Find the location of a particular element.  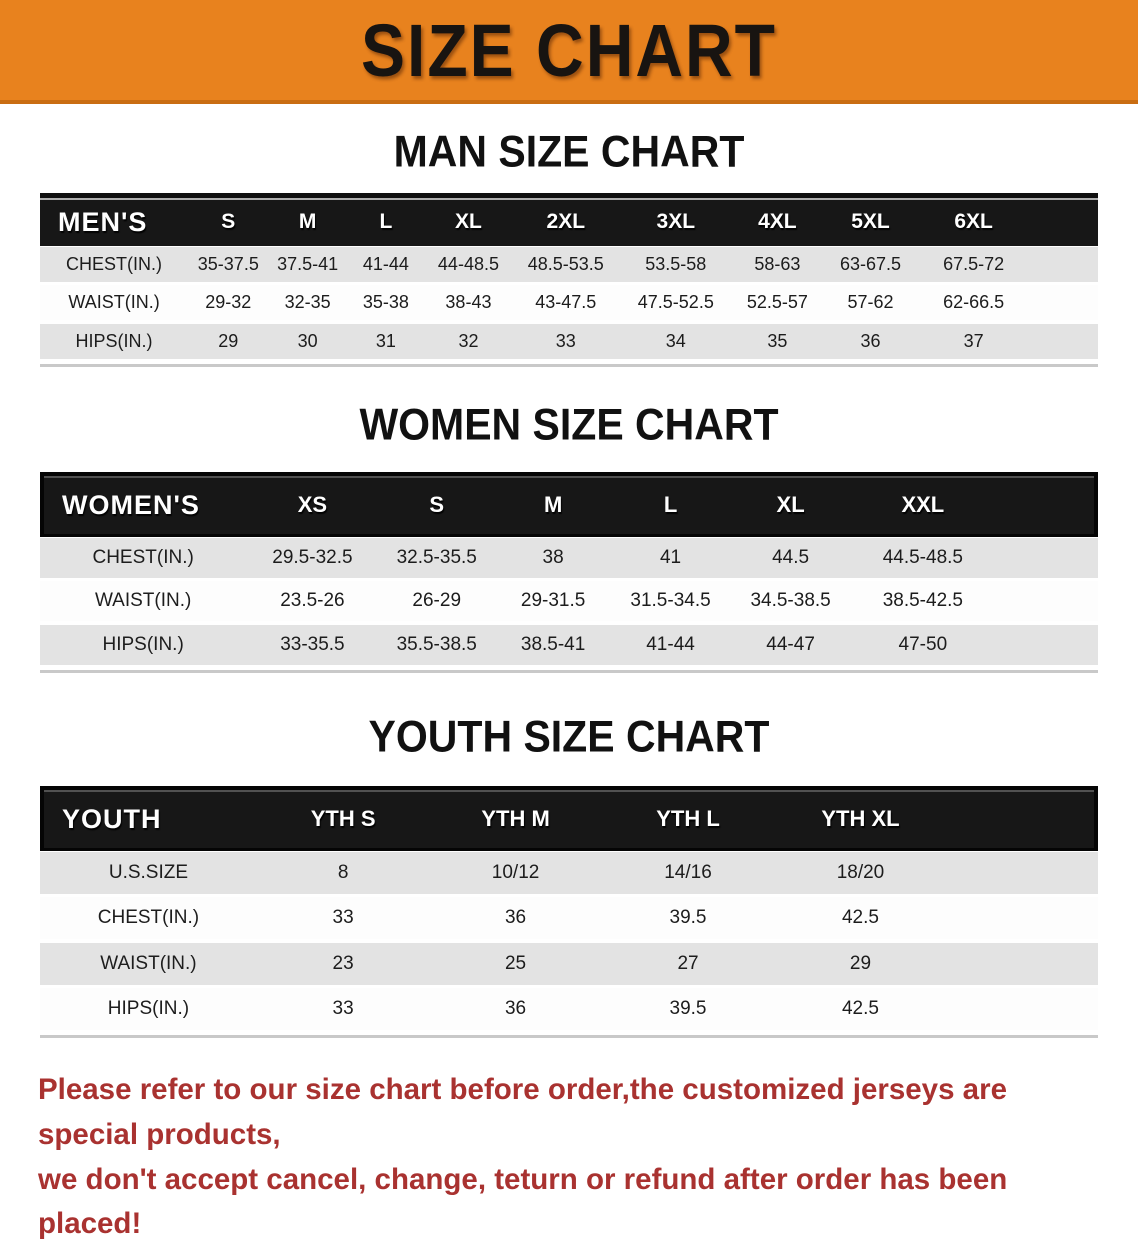

women-col-header: L is located at coordinates (670, 504).